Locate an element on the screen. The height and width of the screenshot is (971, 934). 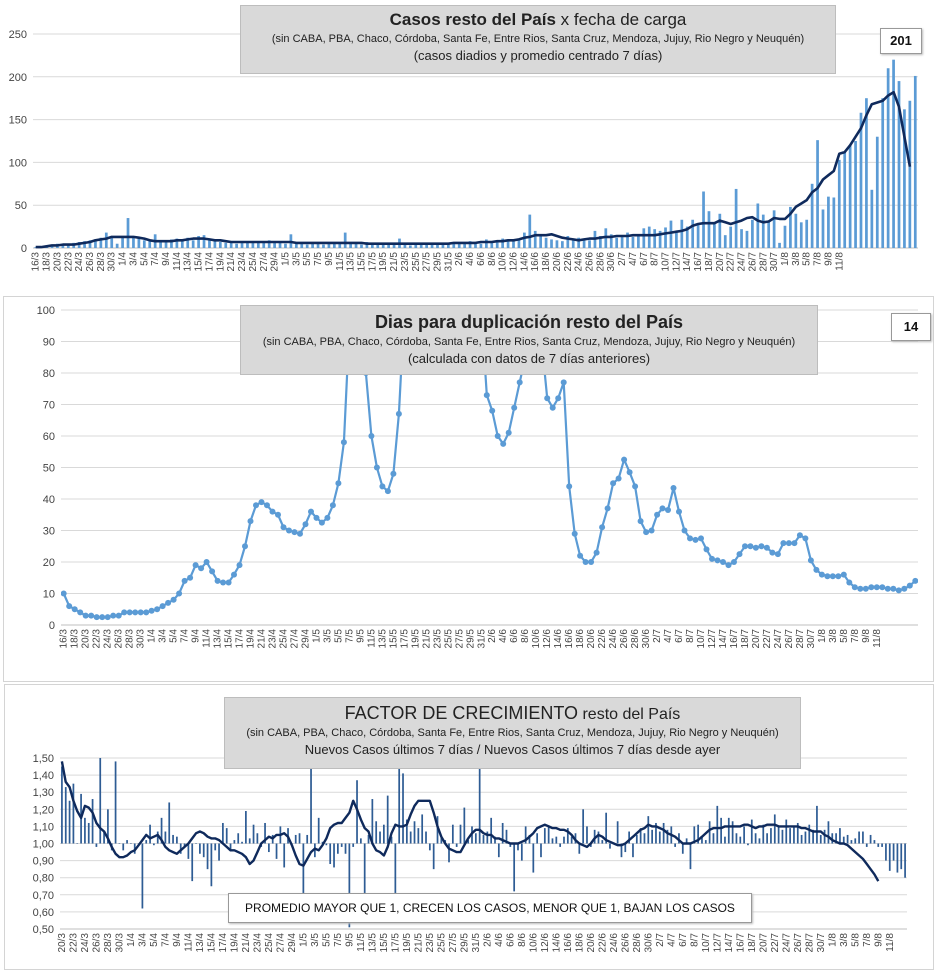
x-tick-label: 28/6 is located at coordinates (637, 943).